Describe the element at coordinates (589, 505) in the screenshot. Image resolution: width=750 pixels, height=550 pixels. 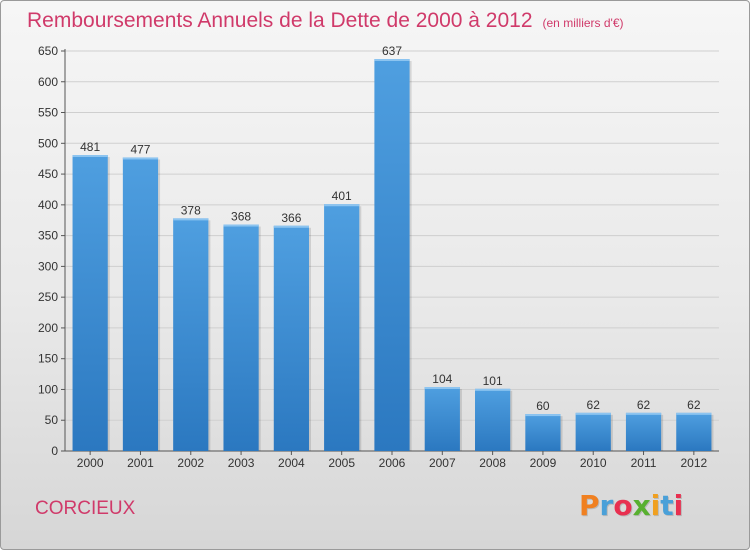
I see `logo-letter: P` at that location.